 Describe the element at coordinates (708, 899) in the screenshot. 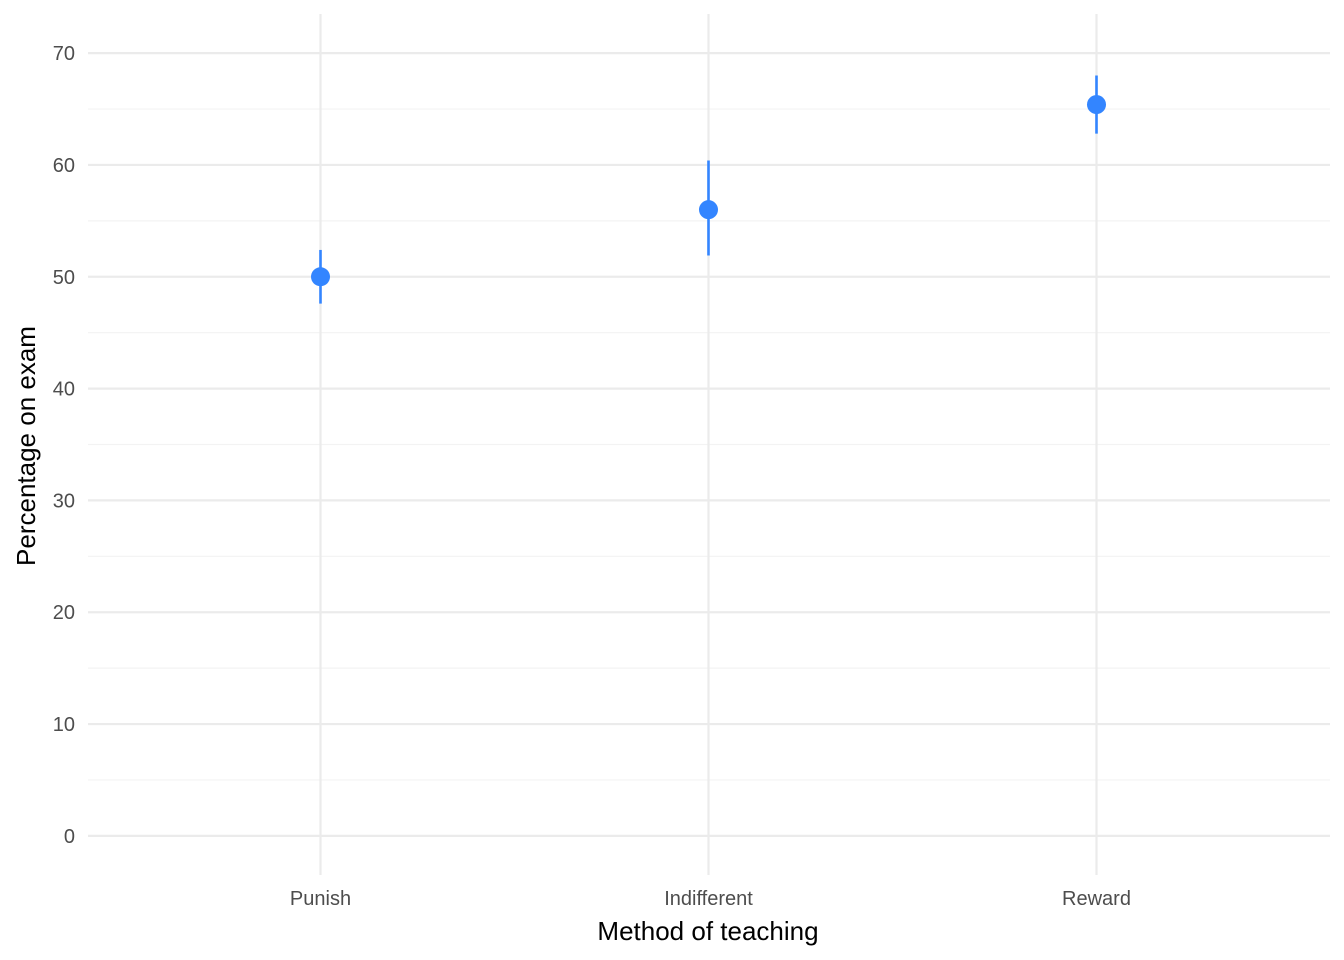

I see `x-tick-label: Indifferent` at that location.